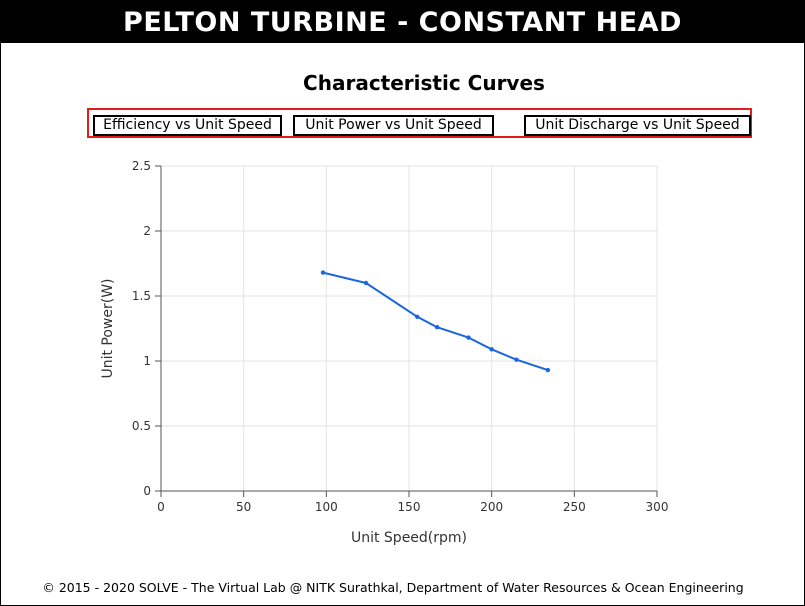 Image resolution: width=805 pixels, height=606 pixels. I want to click on y-tick-label: 0, so click(147, 491).